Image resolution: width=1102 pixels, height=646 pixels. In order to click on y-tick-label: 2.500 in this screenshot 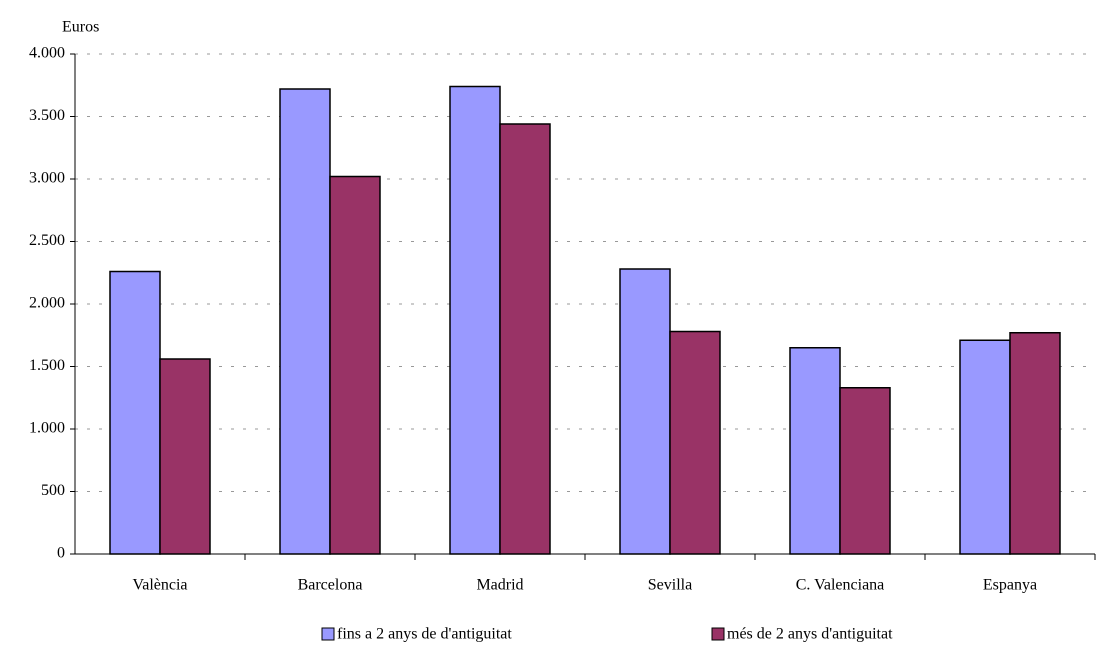, I will do `click(47, 240)`.